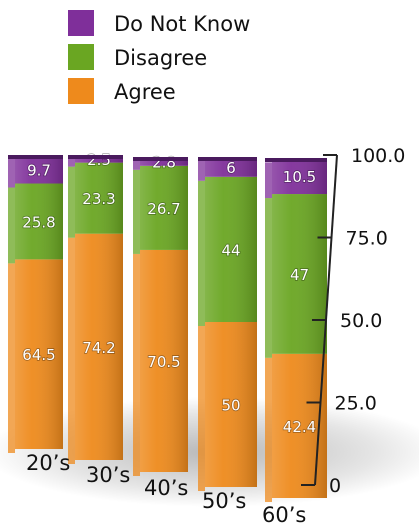 This screenshot has width=419, height=529. I want to click on segment-60-s-disagree-side, so click(268, 278).